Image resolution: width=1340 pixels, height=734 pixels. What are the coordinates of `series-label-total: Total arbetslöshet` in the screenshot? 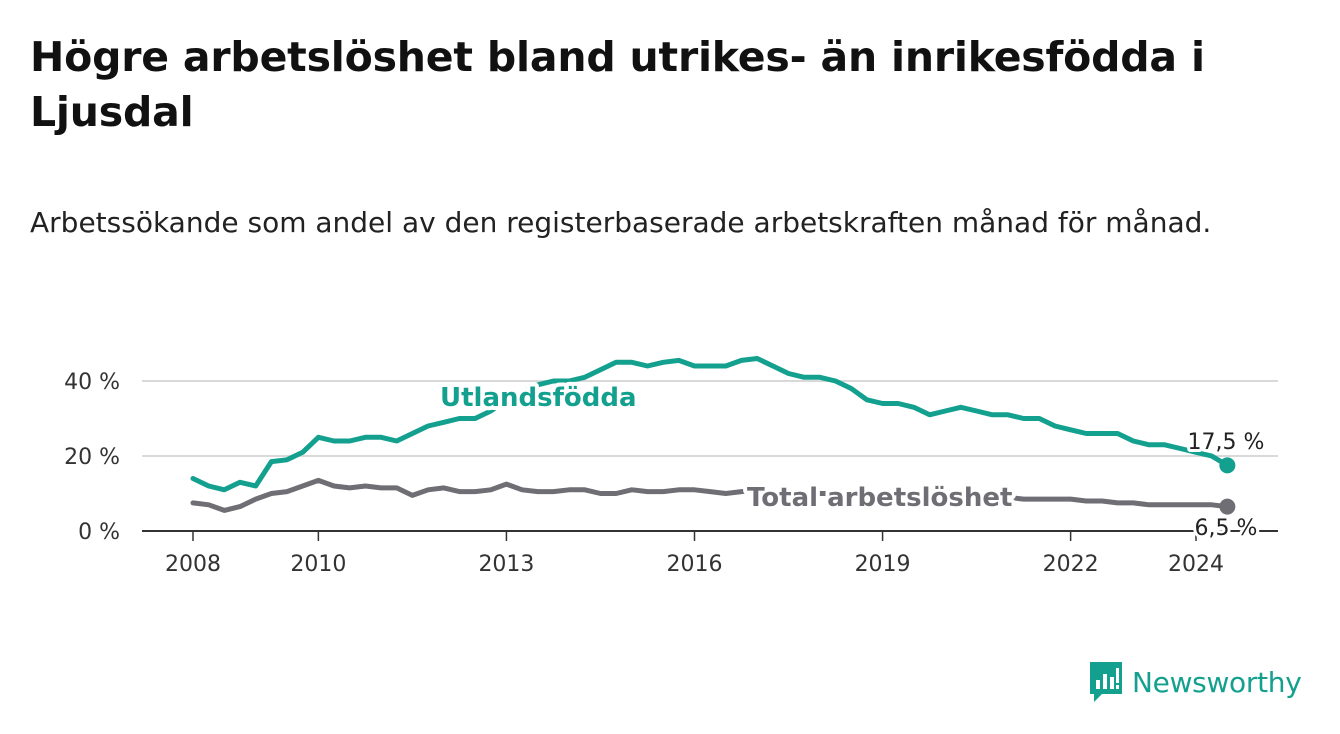 It's located at (879, 498).